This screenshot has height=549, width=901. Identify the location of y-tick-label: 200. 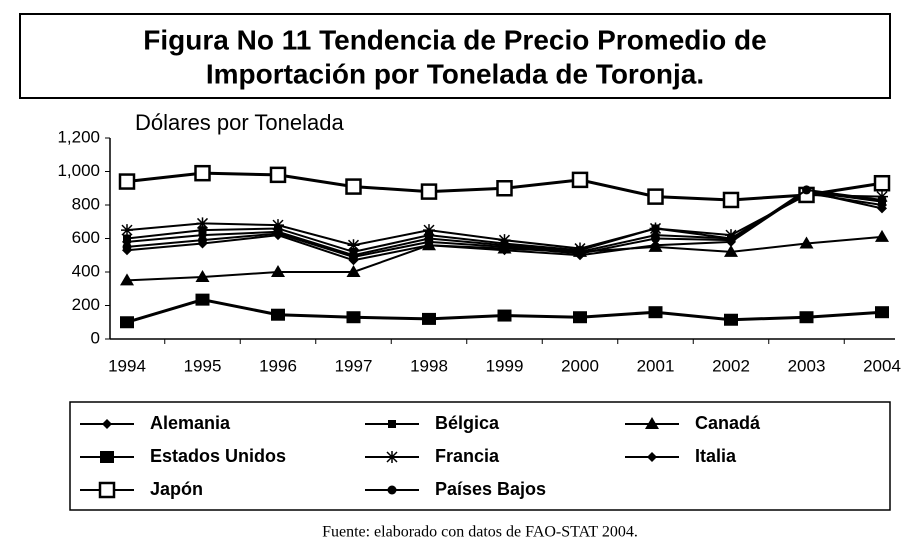
(86, 304).